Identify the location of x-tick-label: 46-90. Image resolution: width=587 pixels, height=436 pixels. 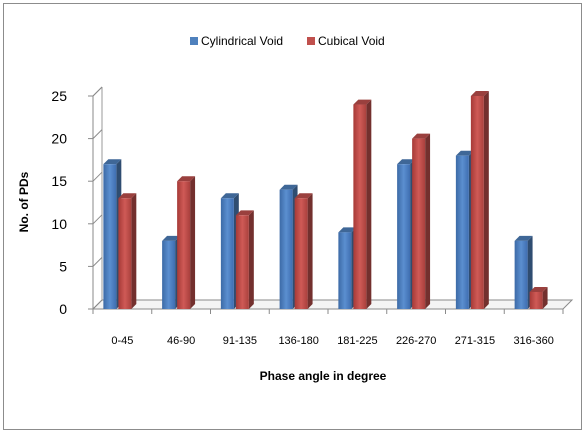
(181, 341).